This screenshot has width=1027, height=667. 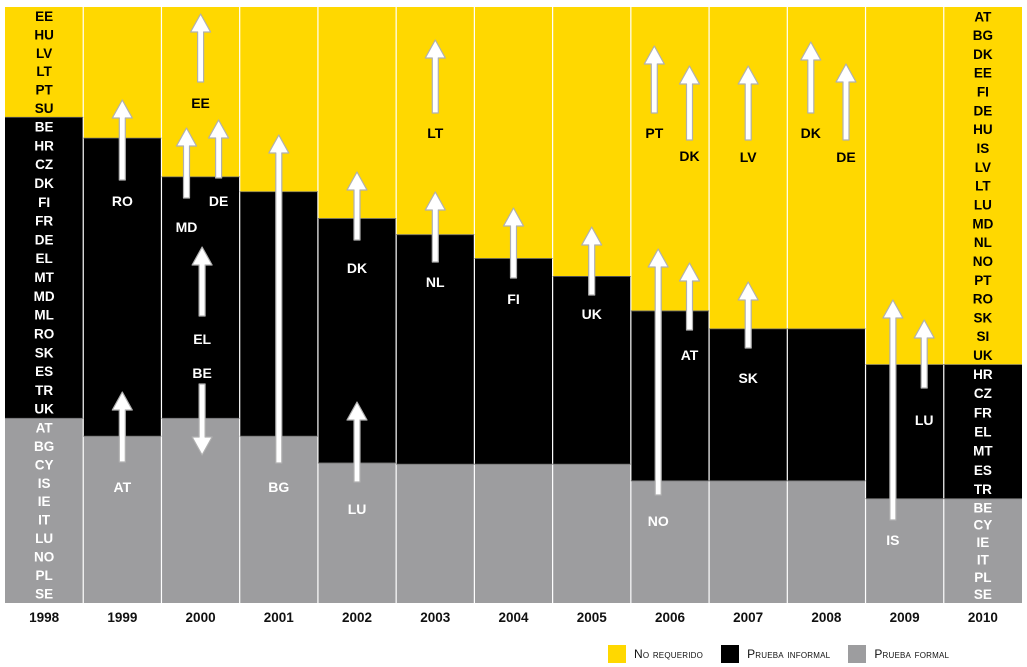 I want to click on bar-segment-2007-informal, so click(x=748, y=404).